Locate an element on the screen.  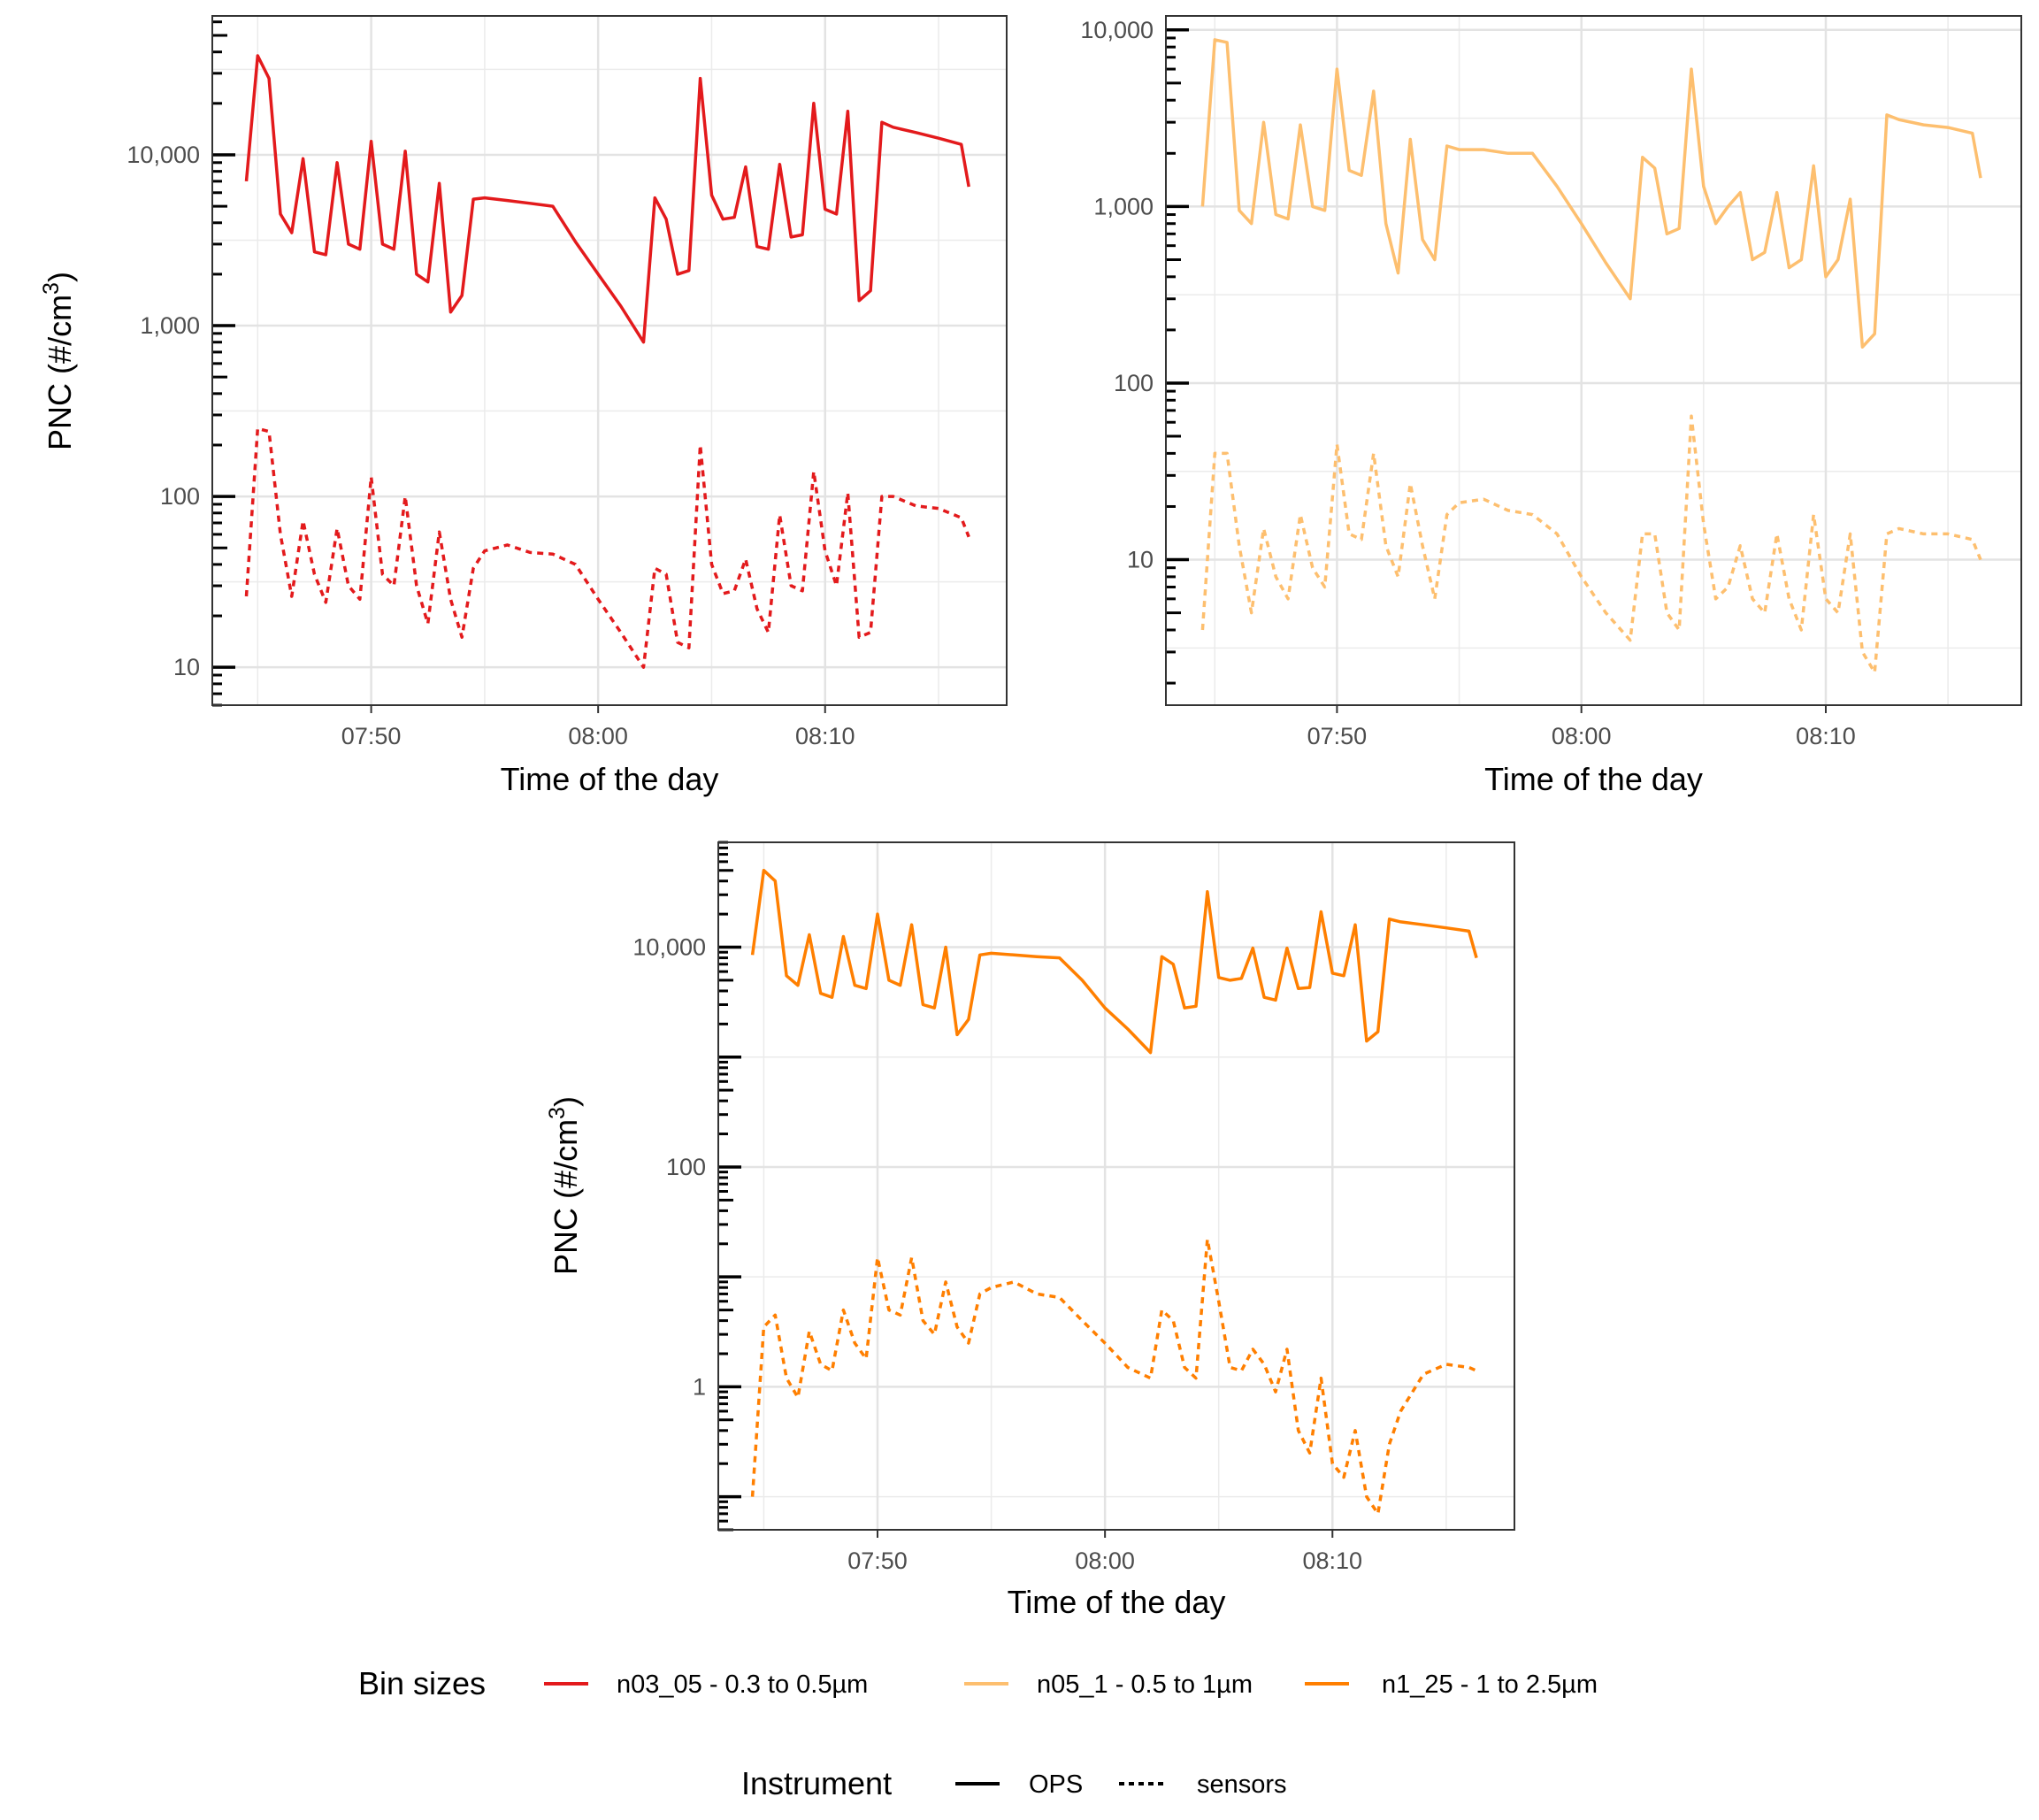
legend-label-bin-2: n05_1 - 0.5 to 1µm is located at coordinates (1145, 1685).